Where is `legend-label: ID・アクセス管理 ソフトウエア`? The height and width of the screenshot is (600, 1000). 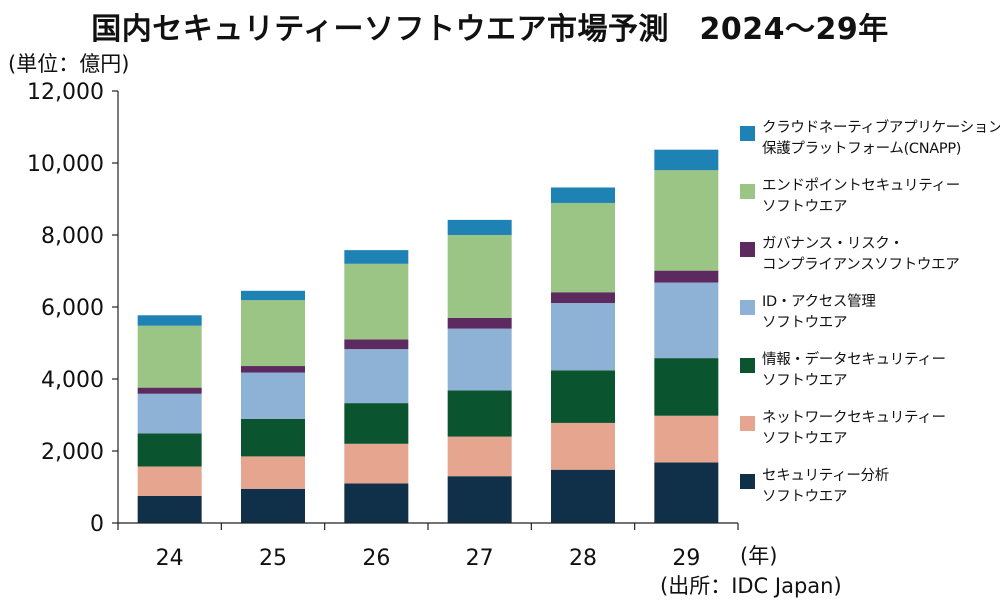 legend-label: ID・アクセス管理 ソフトウエア is located at coordinates (819, 312).